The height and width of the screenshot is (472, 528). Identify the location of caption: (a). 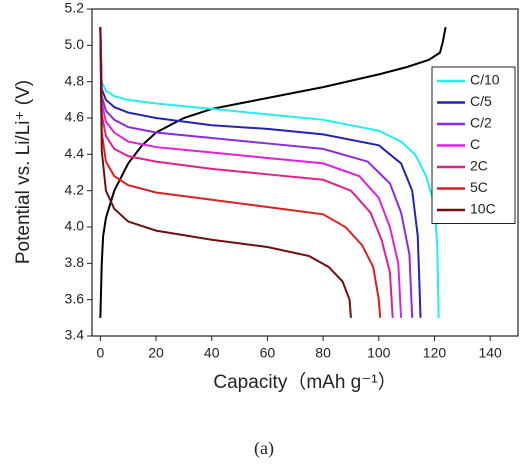
(264, 448).